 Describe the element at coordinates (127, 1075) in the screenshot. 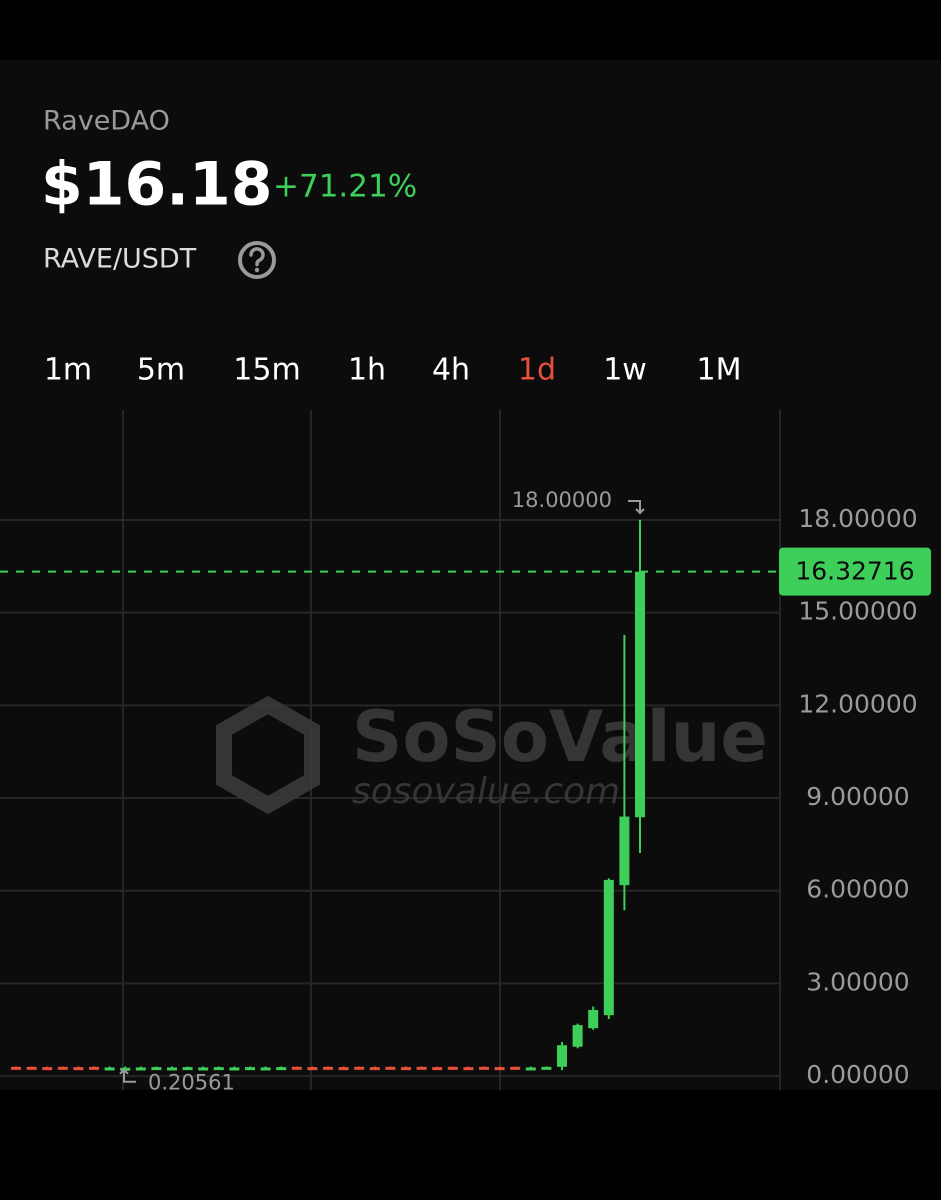

I see `low-marker-arrow` at that location.